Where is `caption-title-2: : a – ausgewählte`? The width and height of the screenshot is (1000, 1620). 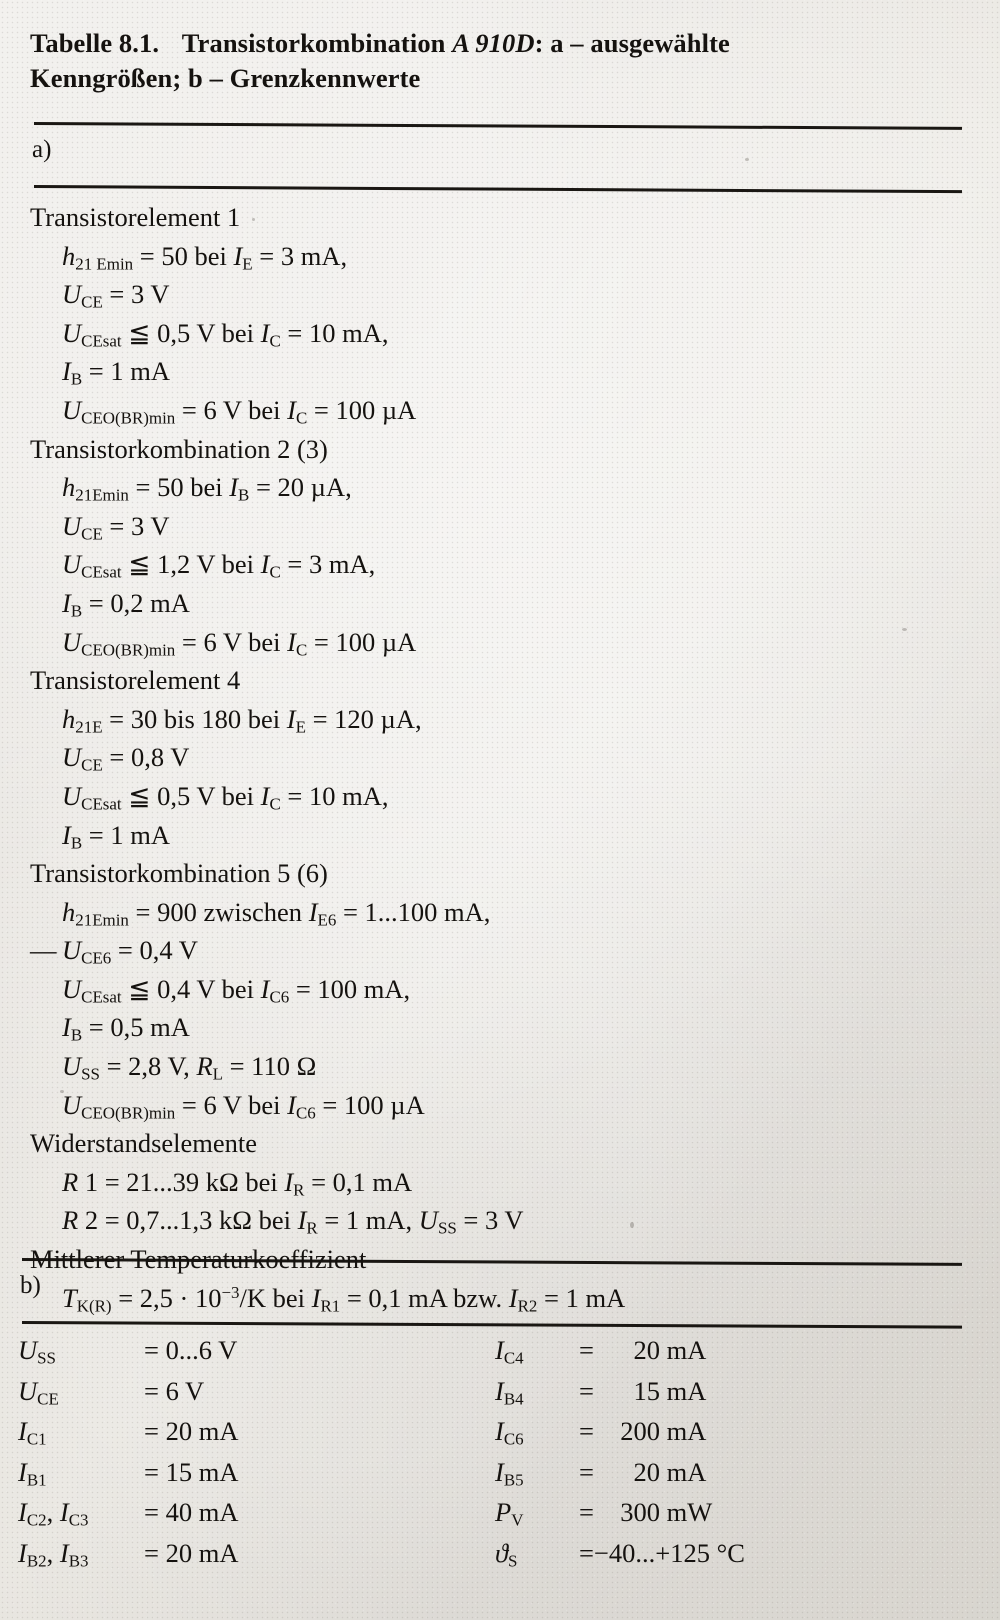 caption-title-2: : a – ausgewählte is located at coordinates (632, 43).